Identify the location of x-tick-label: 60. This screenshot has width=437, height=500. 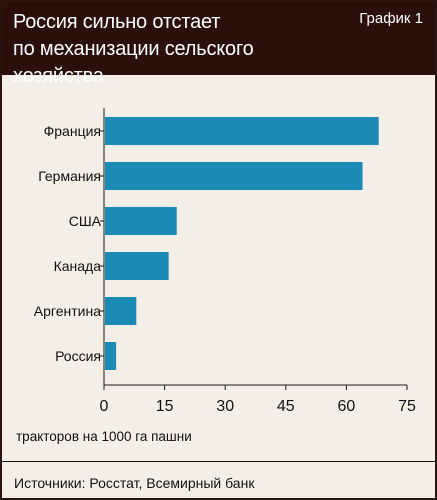
(347, 406).